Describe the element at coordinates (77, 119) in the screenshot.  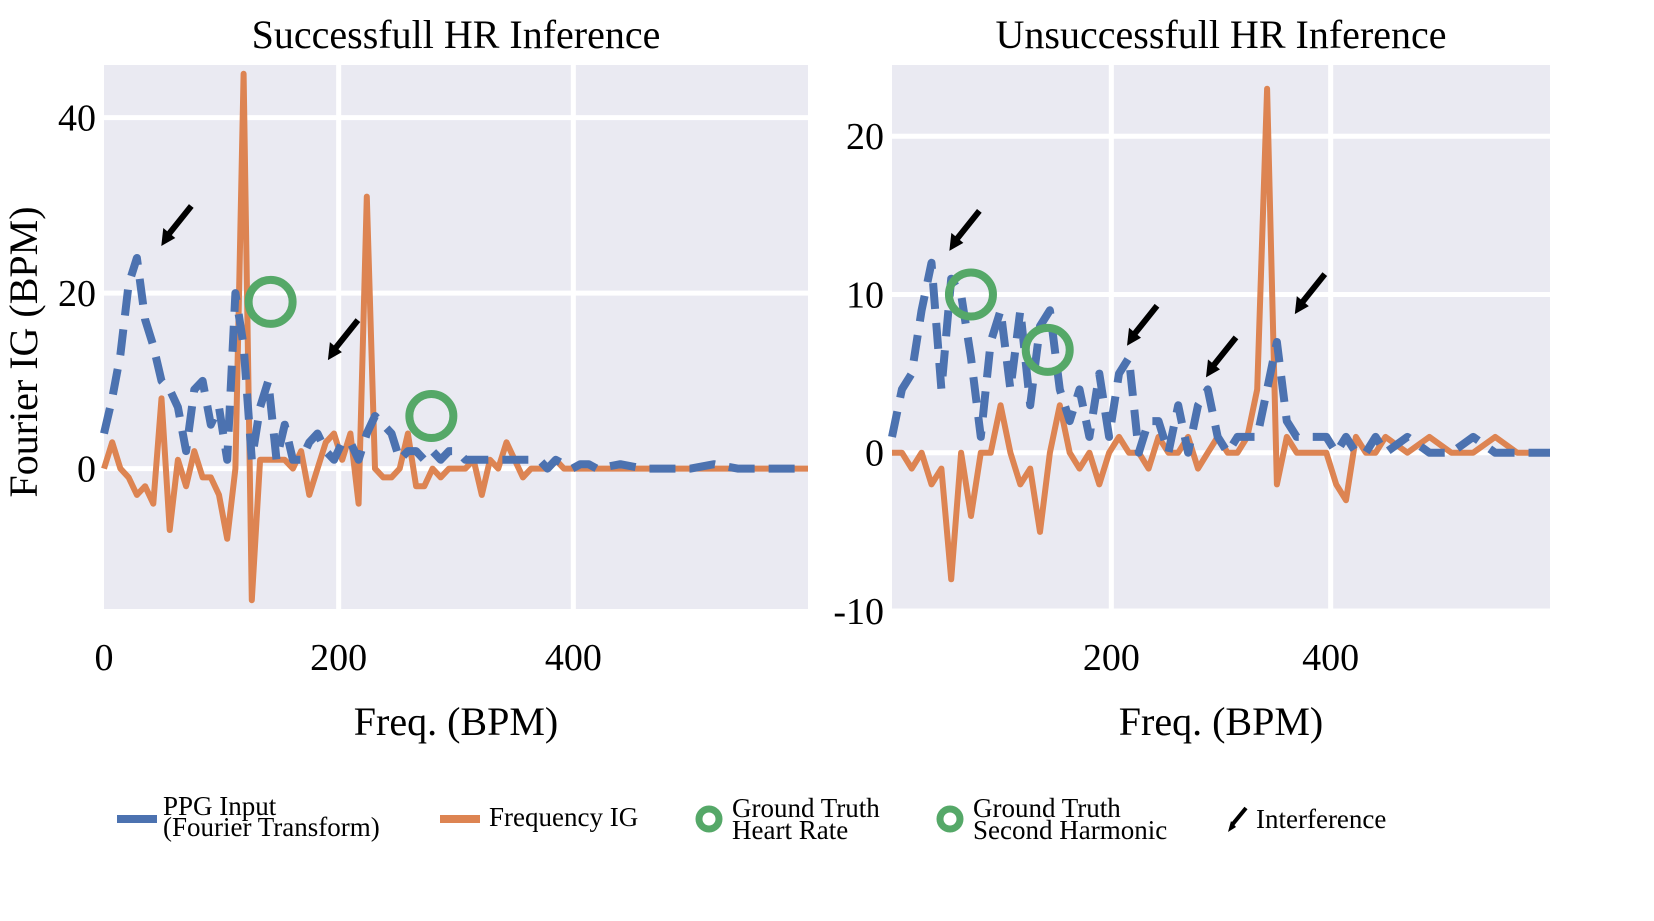
I see `y-tick-label: 40` at that location.